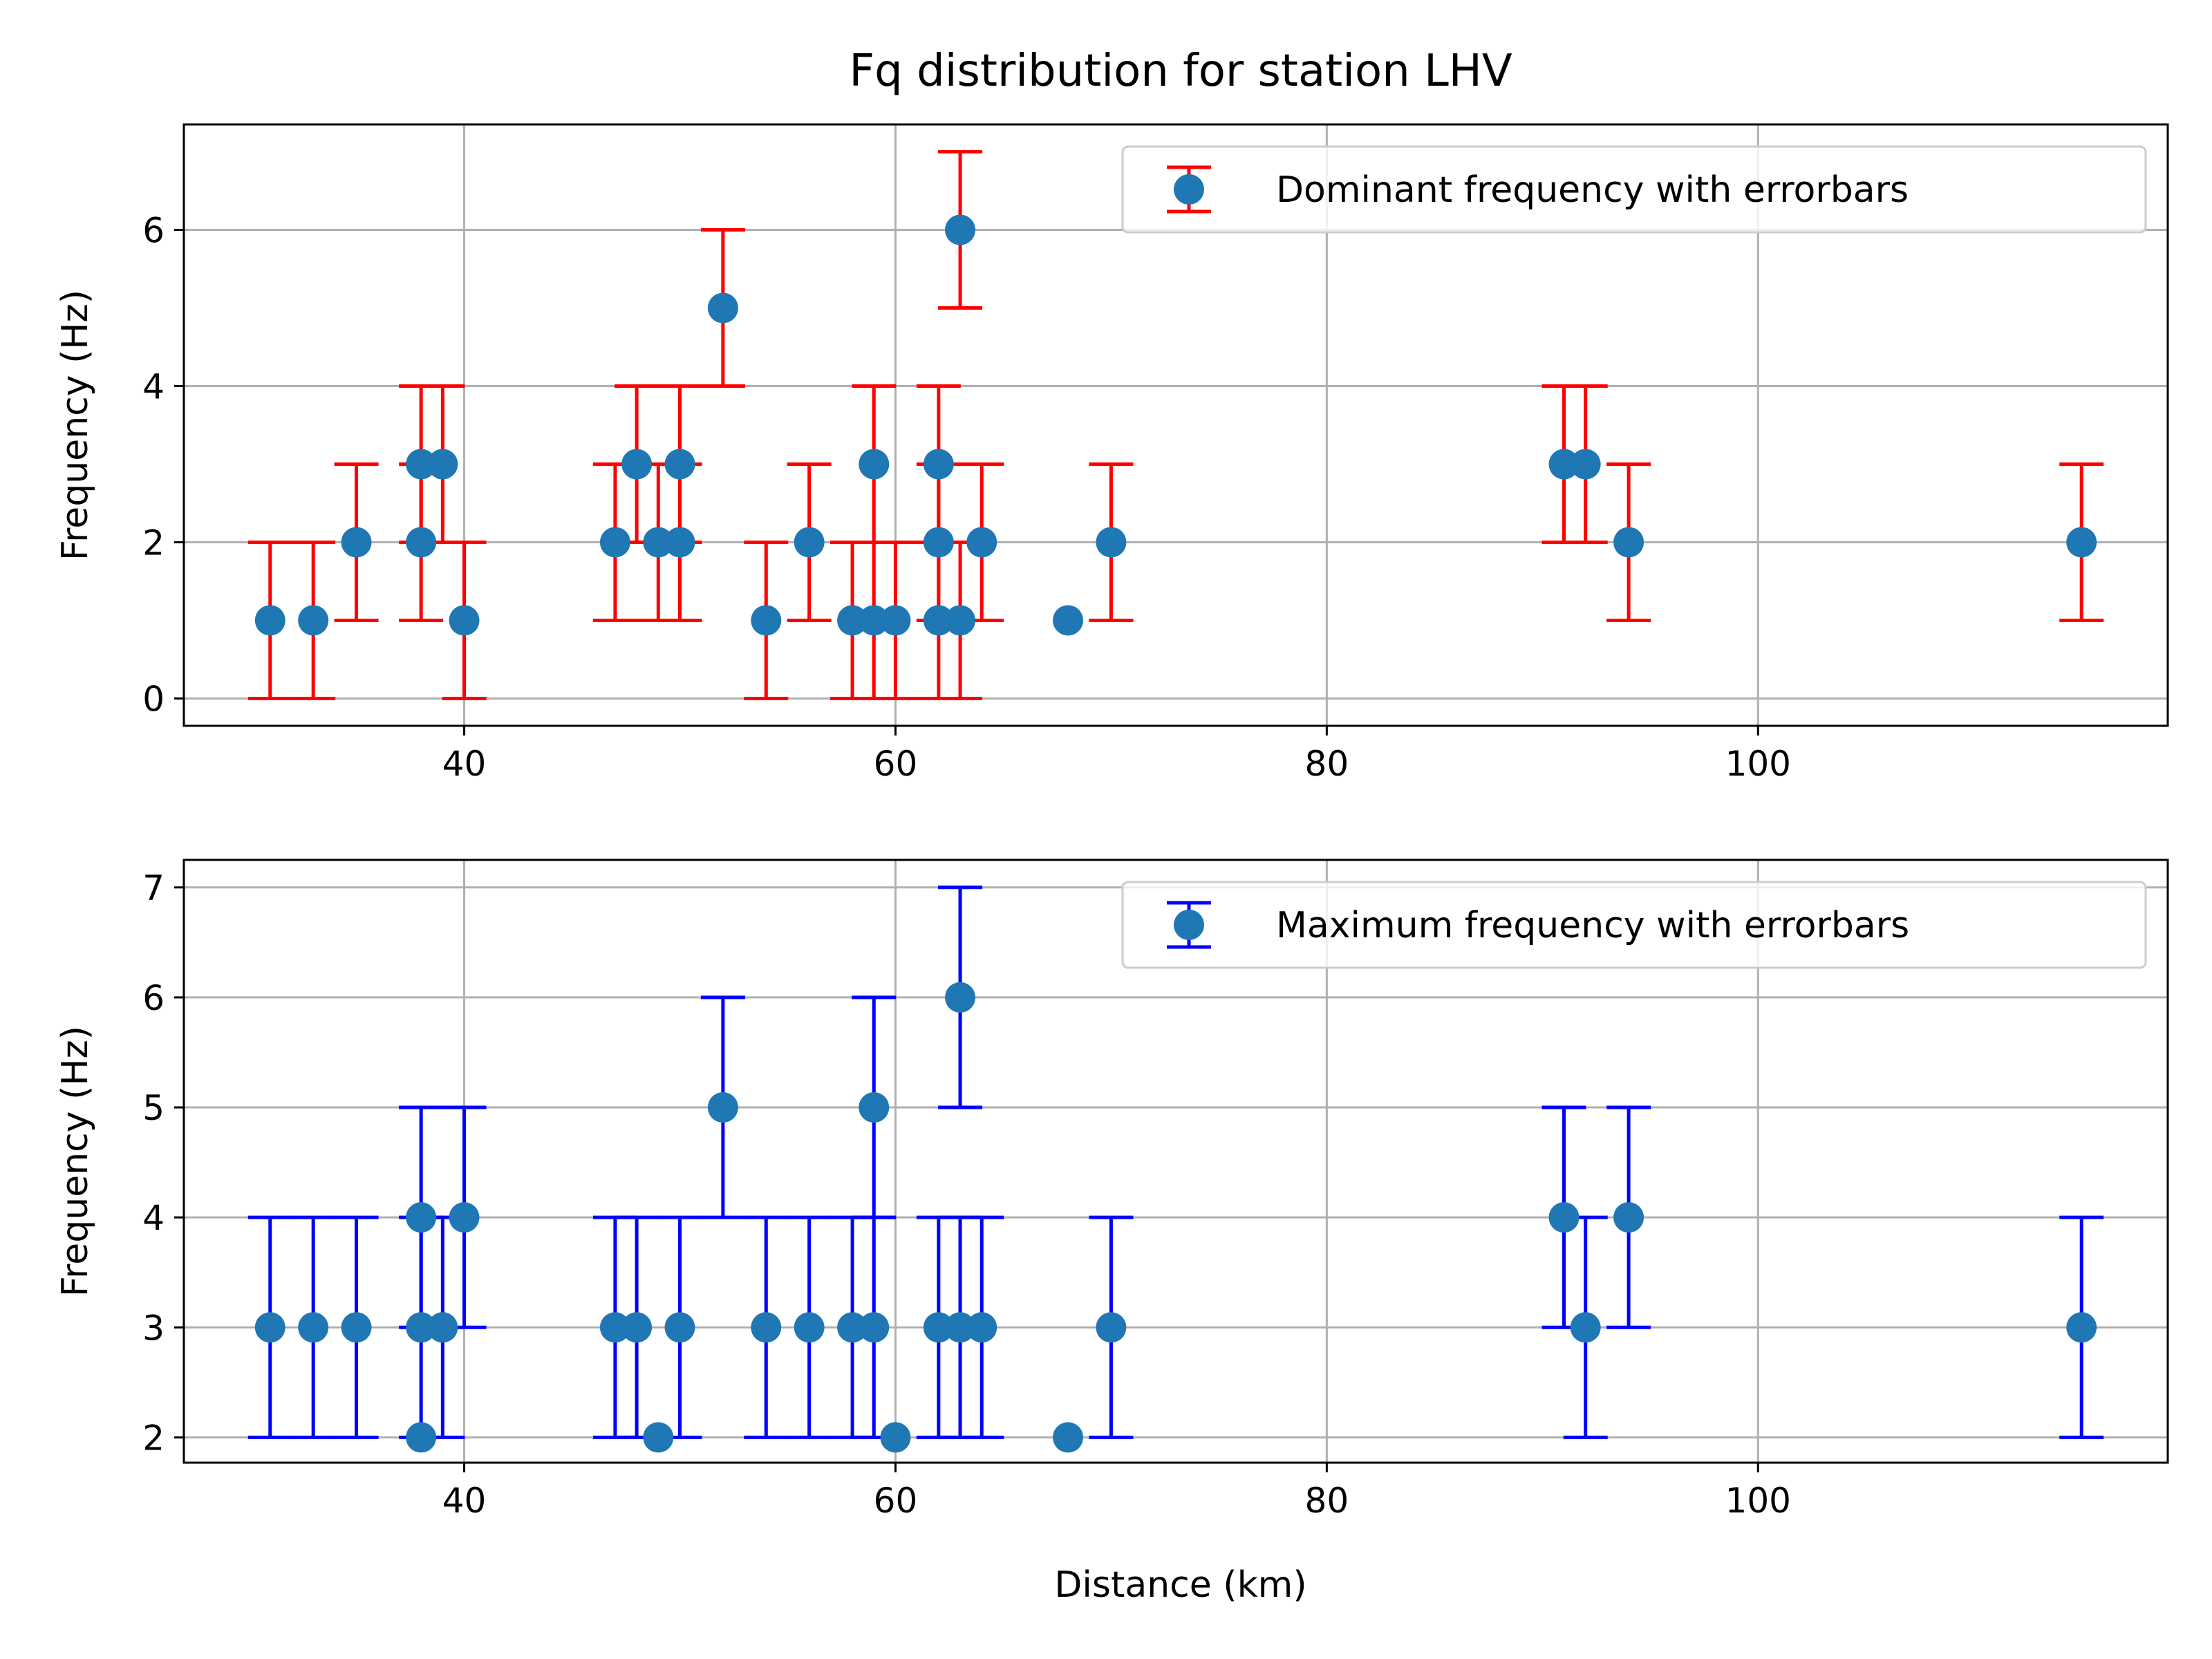 This screenshot has height=1659, width=2212. What do you see at coordinates (1592, 925) in the screenshot?
I see `legend-label: Maximum frequency with errorbars` at bounding box center [1592, 925].